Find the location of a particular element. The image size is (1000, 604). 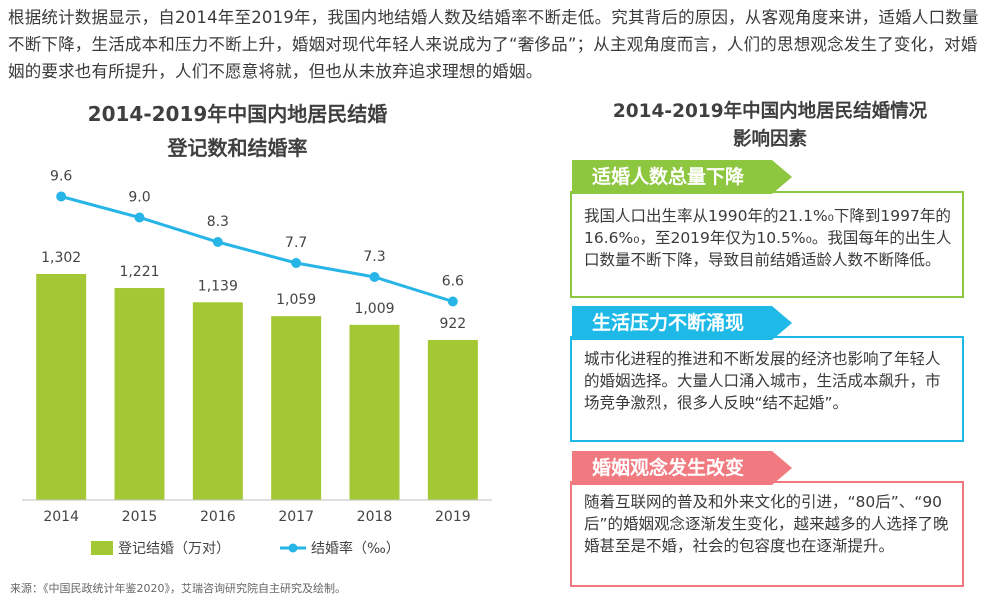

factor-tag-pressure: 生活压力不断涌现 is located at coordinates (682, 323).